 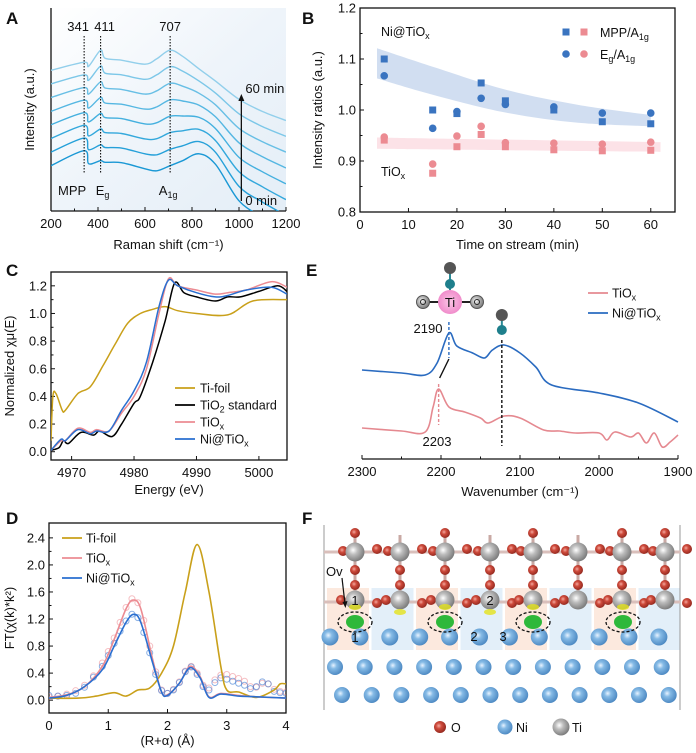 I want to click on xanes-curves, so click(x=169, y=364).